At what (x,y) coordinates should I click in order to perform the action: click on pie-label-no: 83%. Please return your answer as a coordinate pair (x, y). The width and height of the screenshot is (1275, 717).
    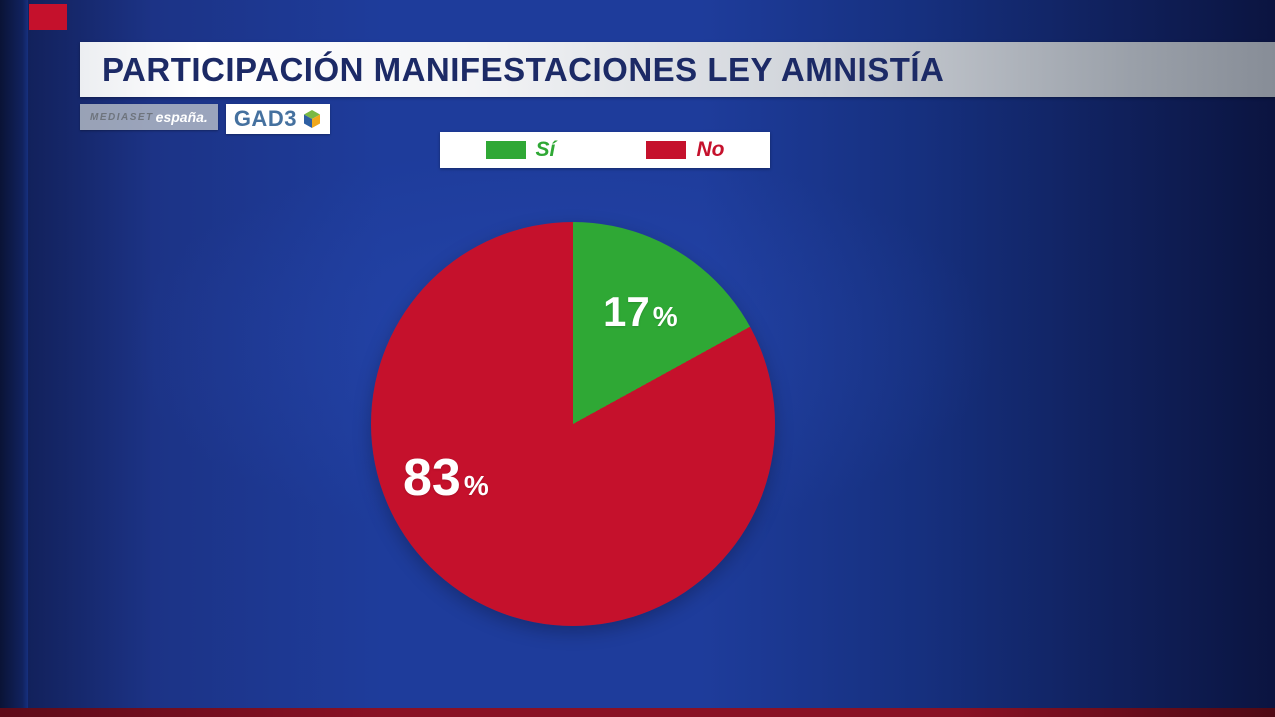
    Looking at the image, I should click on (446, 478).